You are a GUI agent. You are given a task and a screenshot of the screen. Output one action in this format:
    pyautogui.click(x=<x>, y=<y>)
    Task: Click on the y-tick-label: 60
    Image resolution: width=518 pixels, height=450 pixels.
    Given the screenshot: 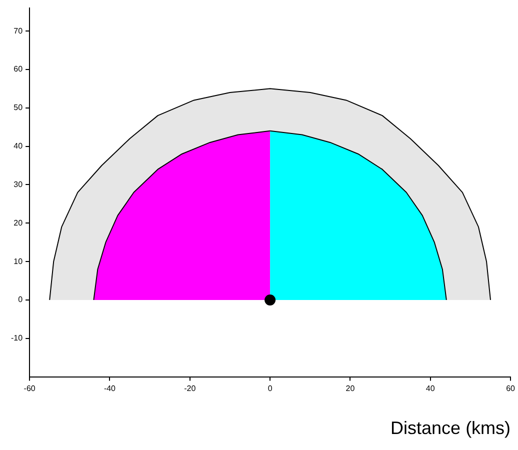 What is the action you would take?
    pyautogui.click(x=19, y=69)
    